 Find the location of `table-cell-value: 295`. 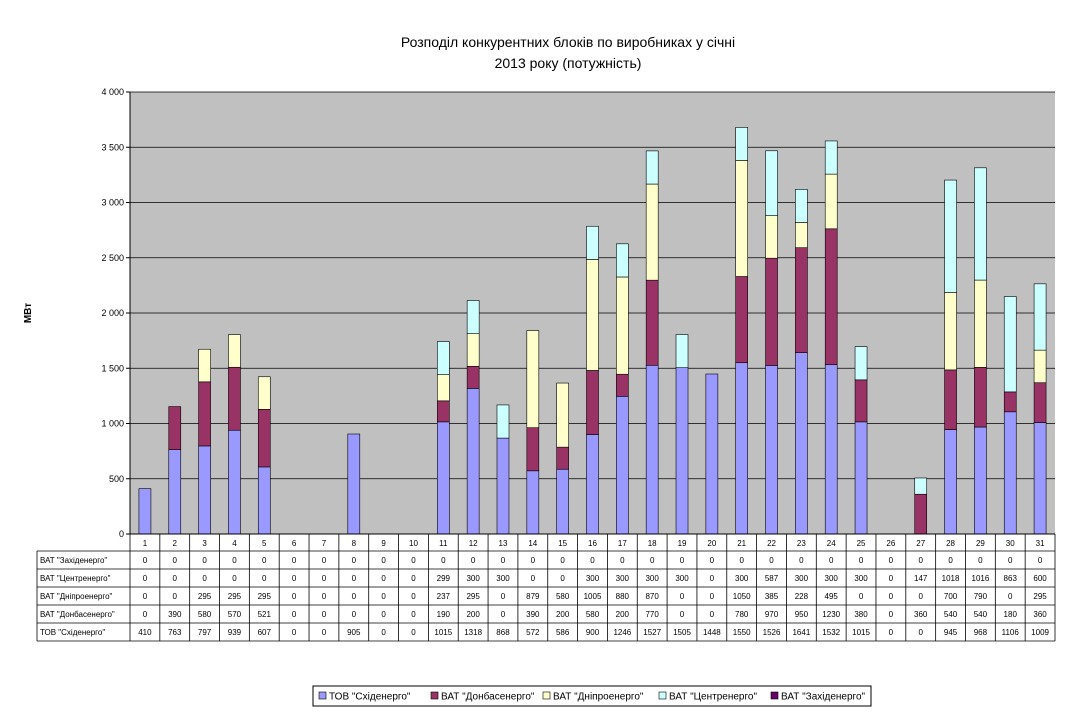

table-cell-value: 295 is located at coordinates (1040, 596).